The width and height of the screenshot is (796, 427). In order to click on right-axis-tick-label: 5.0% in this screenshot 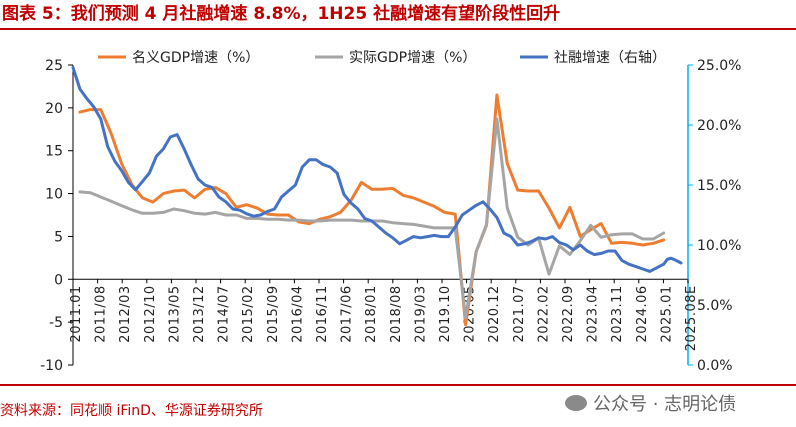, I will do `click(715, 306)`.